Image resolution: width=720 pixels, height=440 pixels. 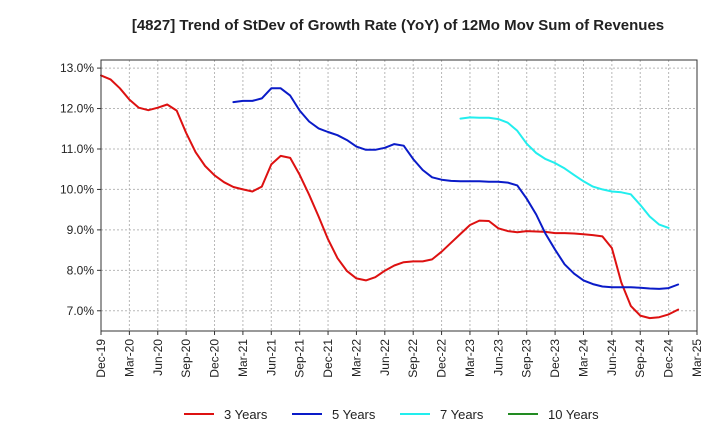 I want to click on x-tick-label: Sep-23, so click(x=527, y=358).